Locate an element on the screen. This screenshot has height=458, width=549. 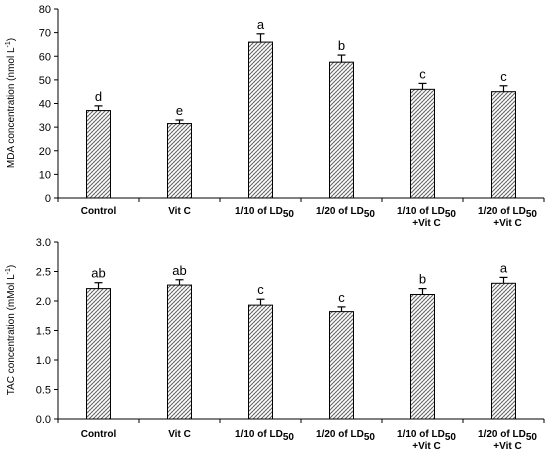
significance-letter: d is located at coordinates (98, 96).